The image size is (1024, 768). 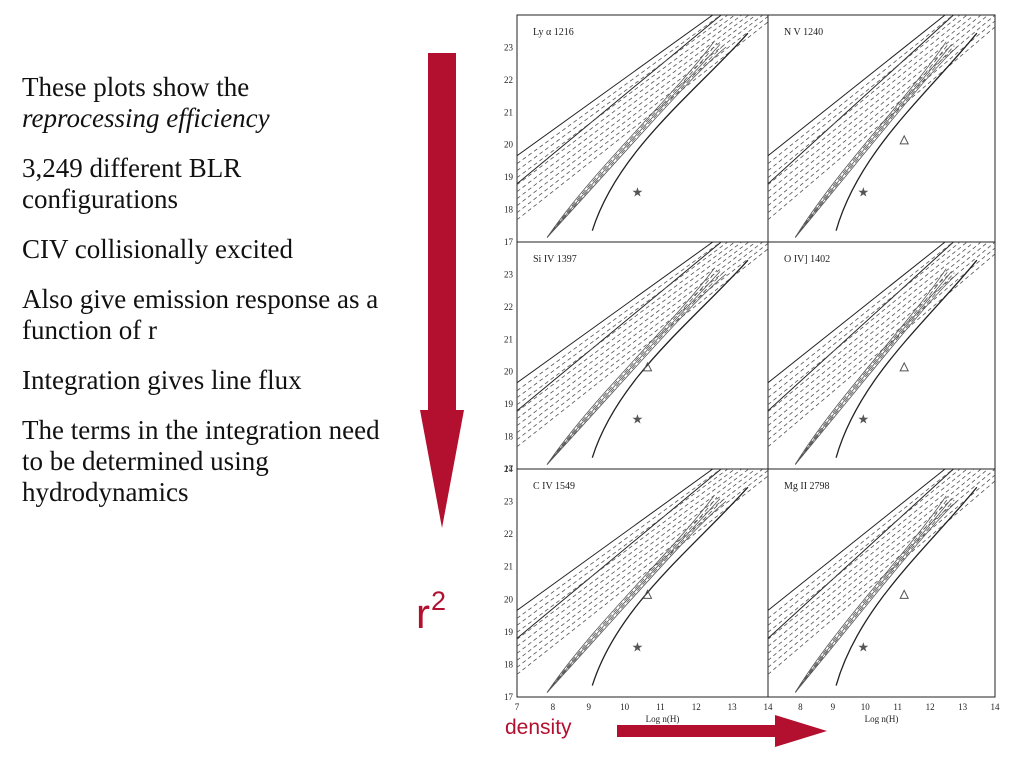 What do you see at coordinates (509, 599) in the screenshot?
I see `y-tick-label: 20` at bounding box center [509, 599].